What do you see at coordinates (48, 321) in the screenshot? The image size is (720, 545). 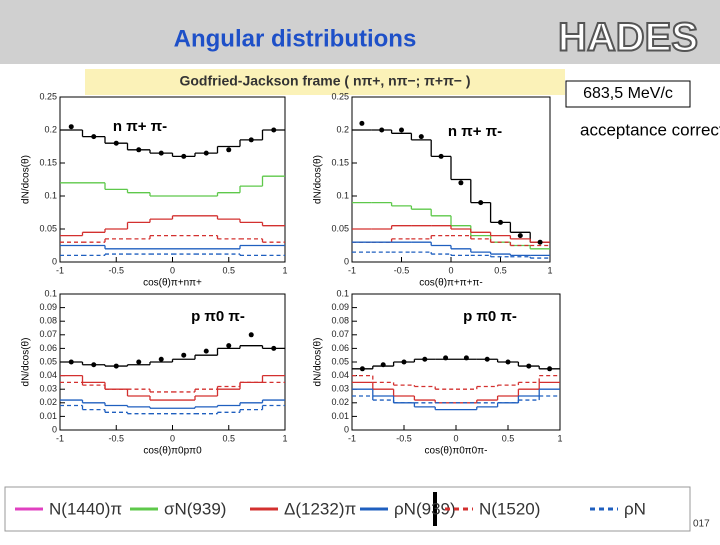 I see `y-tick-label: 0.08` at bounding box center [48, 321].